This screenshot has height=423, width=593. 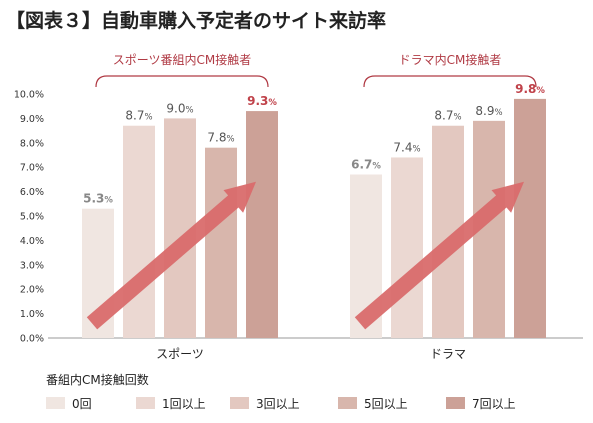 I want to click on y-tick-label: 7.0%, so click(x=32, y=168).